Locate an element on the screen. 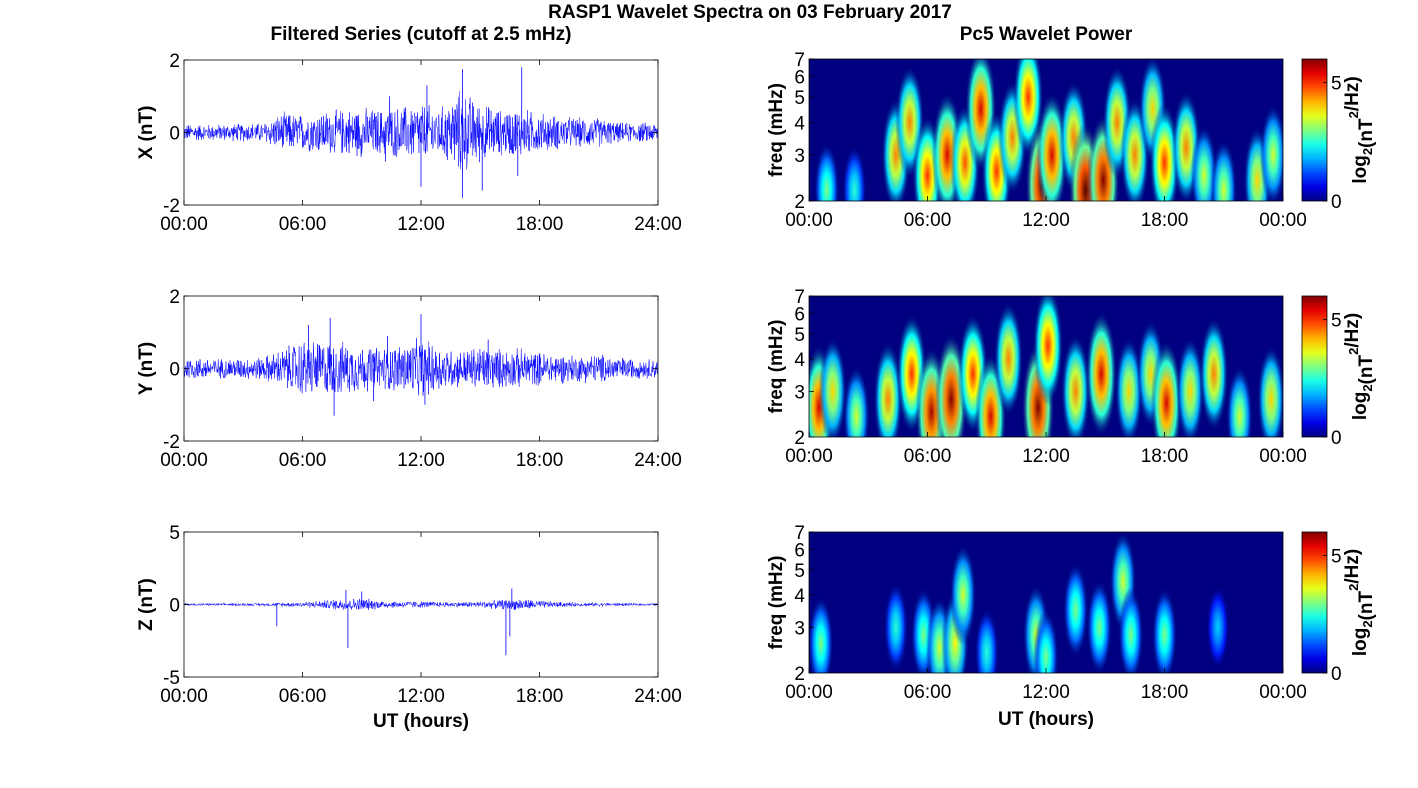  colorbar-label-part: (nT is located at coordinates (1366, 370).